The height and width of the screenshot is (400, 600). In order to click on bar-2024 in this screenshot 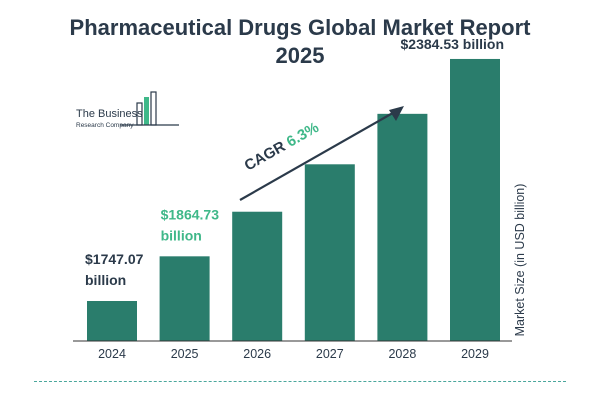, I will do `click(112, 321)`.